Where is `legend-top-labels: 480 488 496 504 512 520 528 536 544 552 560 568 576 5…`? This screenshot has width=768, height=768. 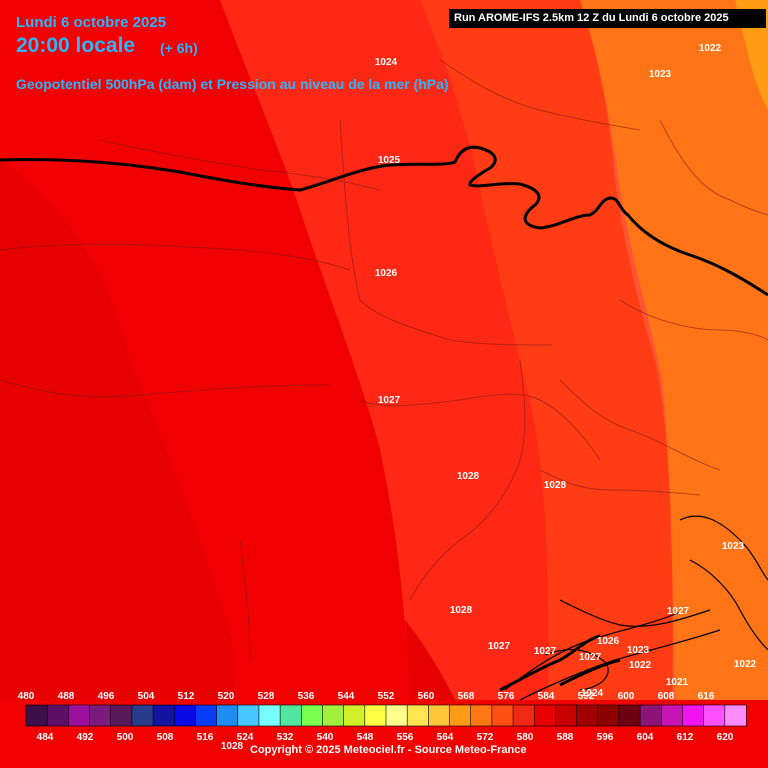
legend-top-labels: 480 488 496 504 512 520 528 536 544 552 560 568 576 5… is located at coordinates (384, 697).